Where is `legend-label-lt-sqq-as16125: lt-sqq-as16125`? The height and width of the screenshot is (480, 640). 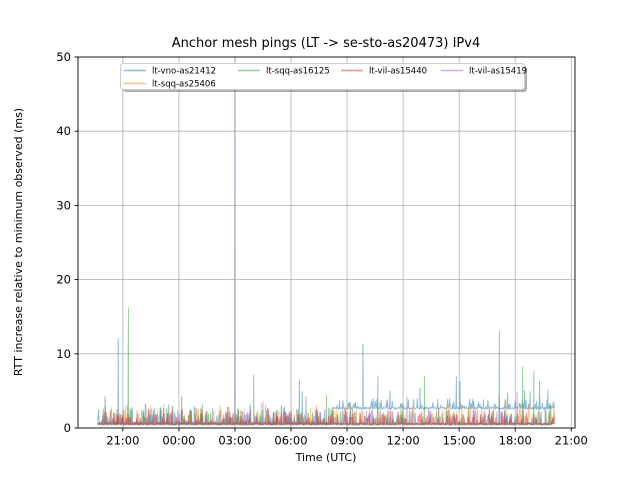 legend-label-lt-sqq-as16125: lt-sqq-as16125 is located at coordinates (298, 72).